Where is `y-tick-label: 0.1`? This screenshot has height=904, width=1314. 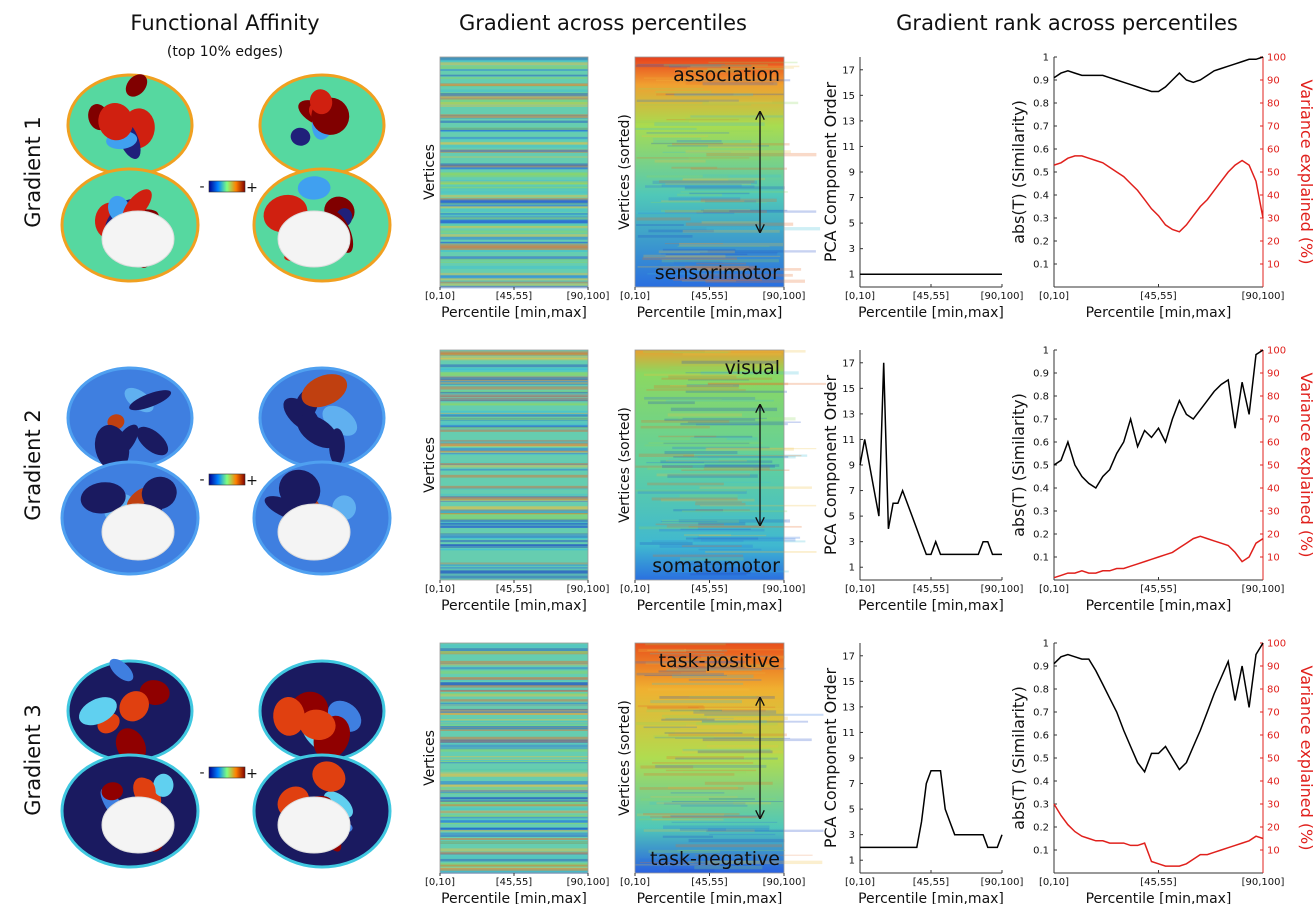
y-tick-label: 0.1 is located at coordinates (1041, 851).